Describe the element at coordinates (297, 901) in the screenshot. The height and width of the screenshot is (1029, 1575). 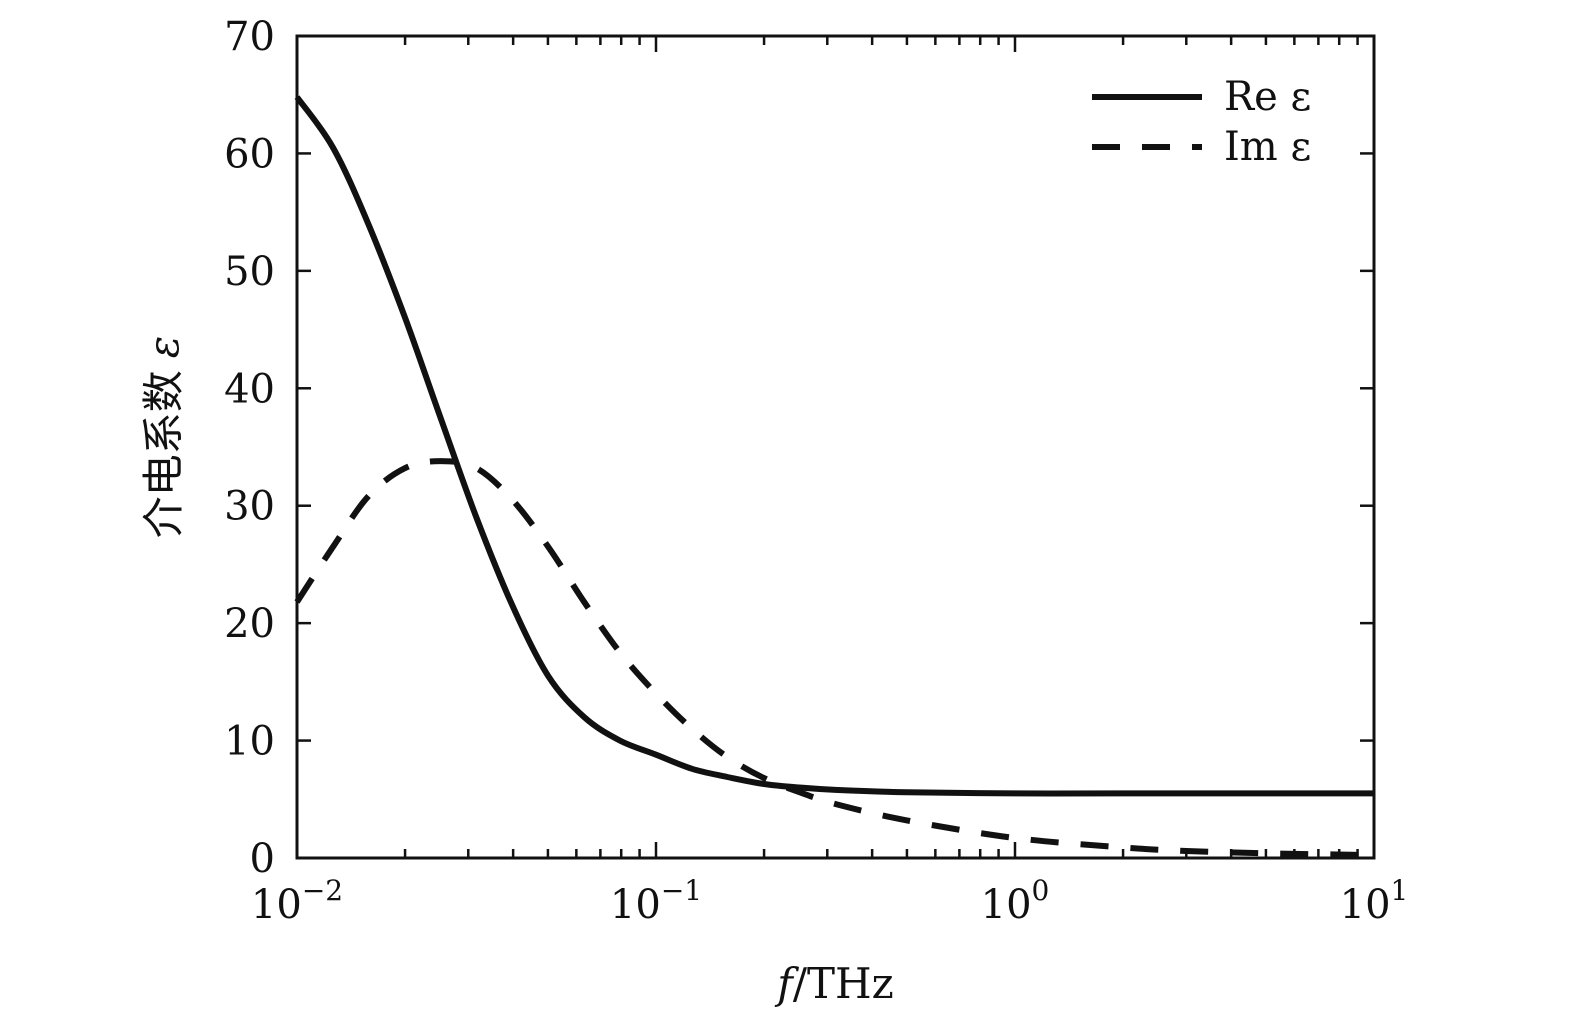
I see `x-tick-label: 10⁻²` at that location.